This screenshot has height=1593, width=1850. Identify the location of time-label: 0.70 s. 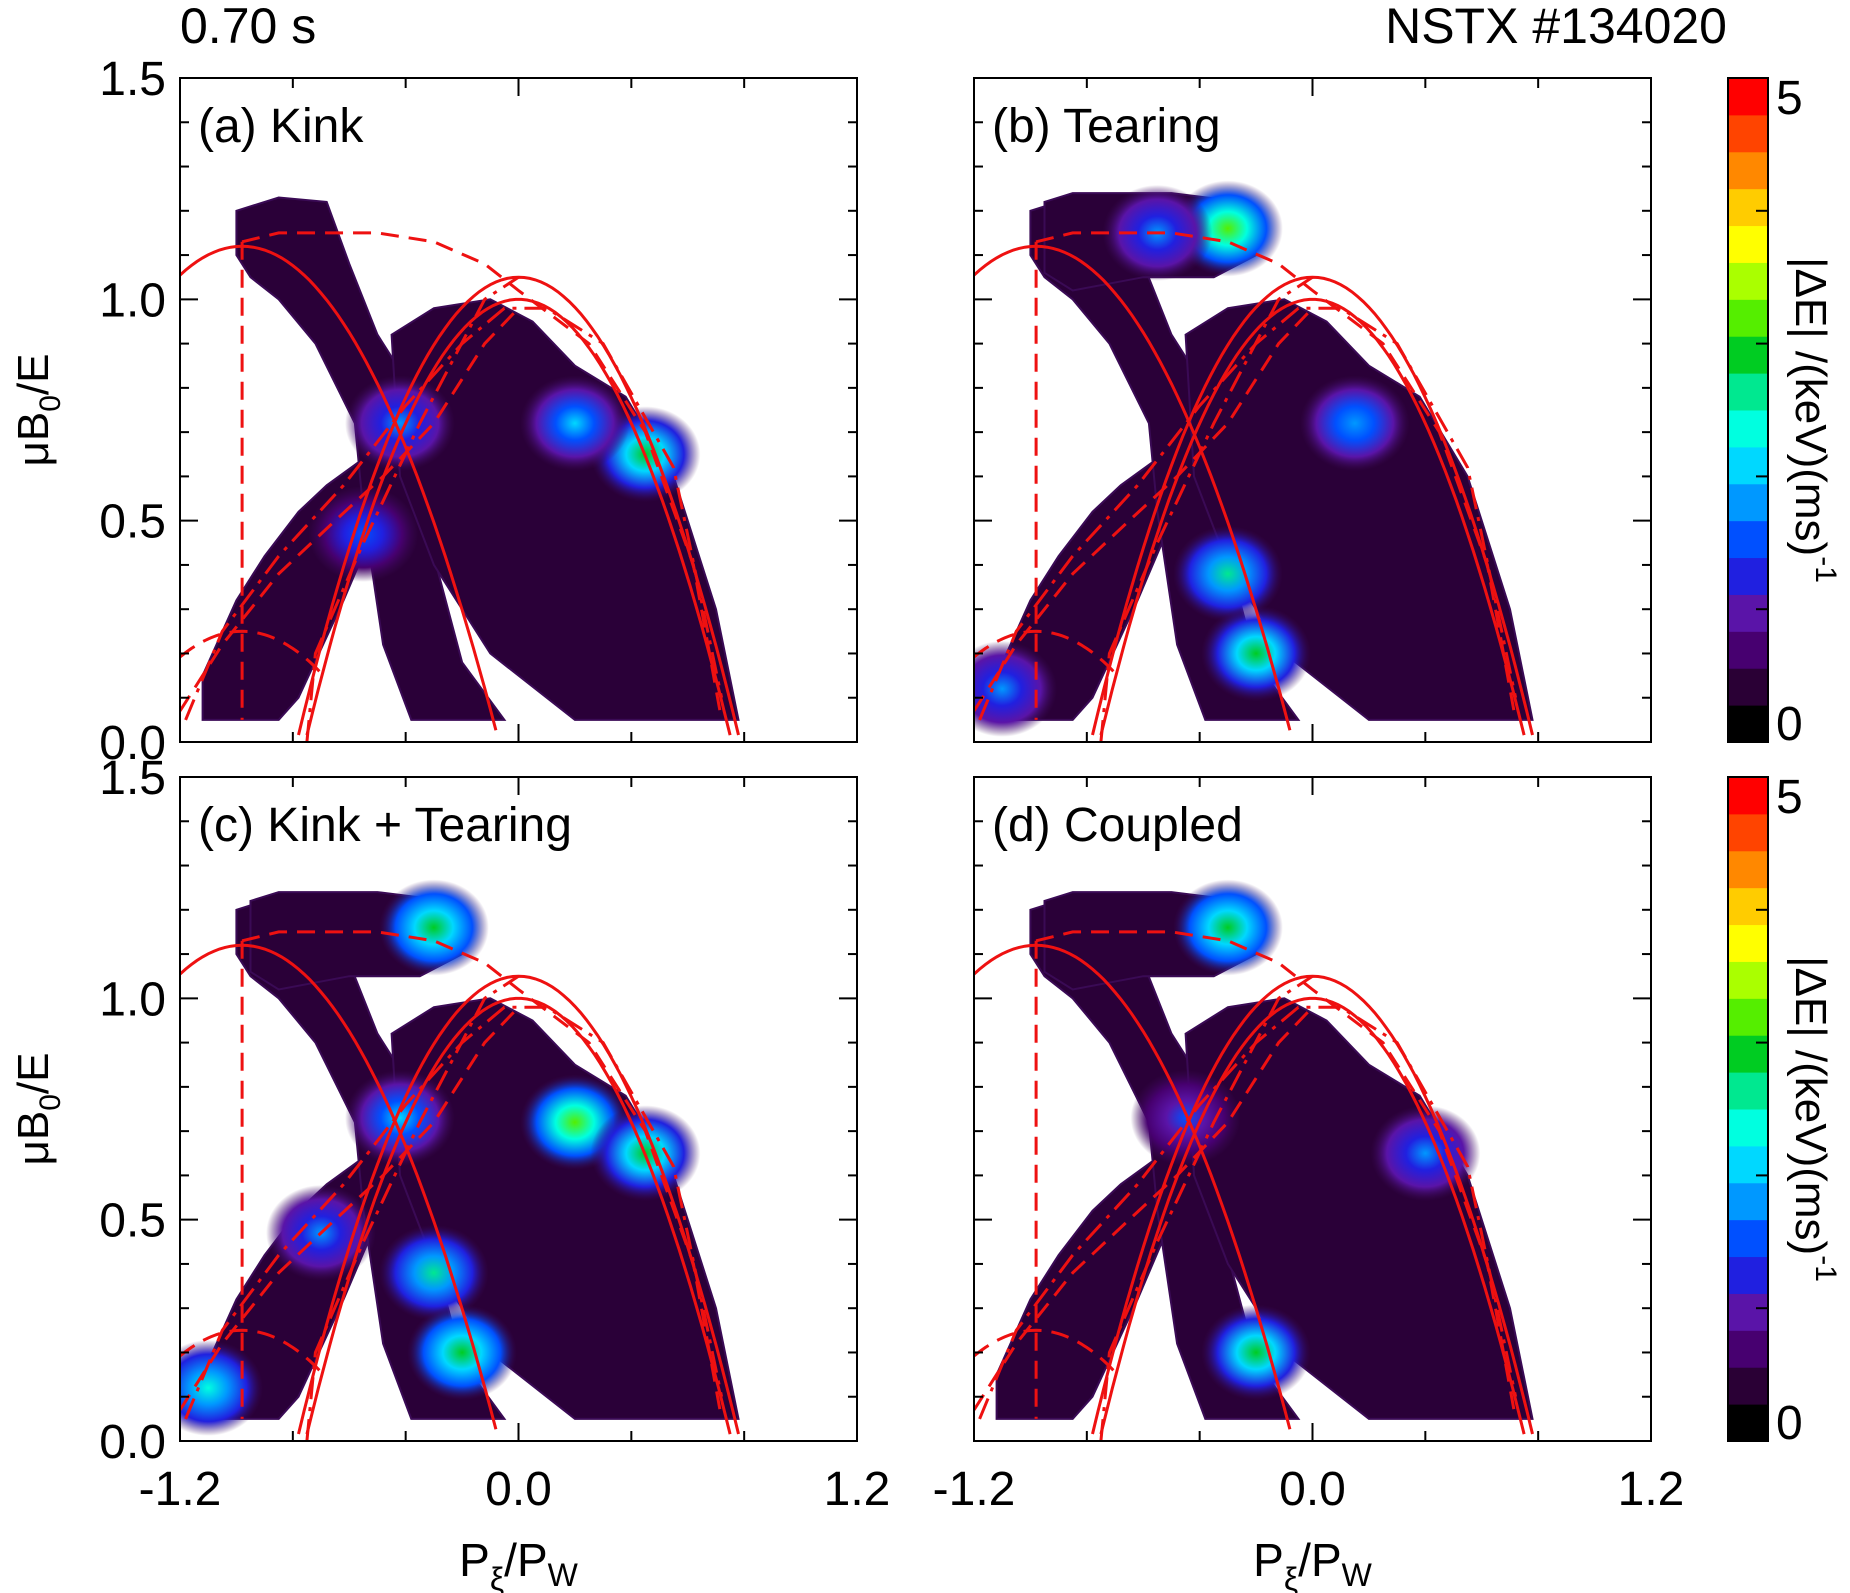
(248, 27).